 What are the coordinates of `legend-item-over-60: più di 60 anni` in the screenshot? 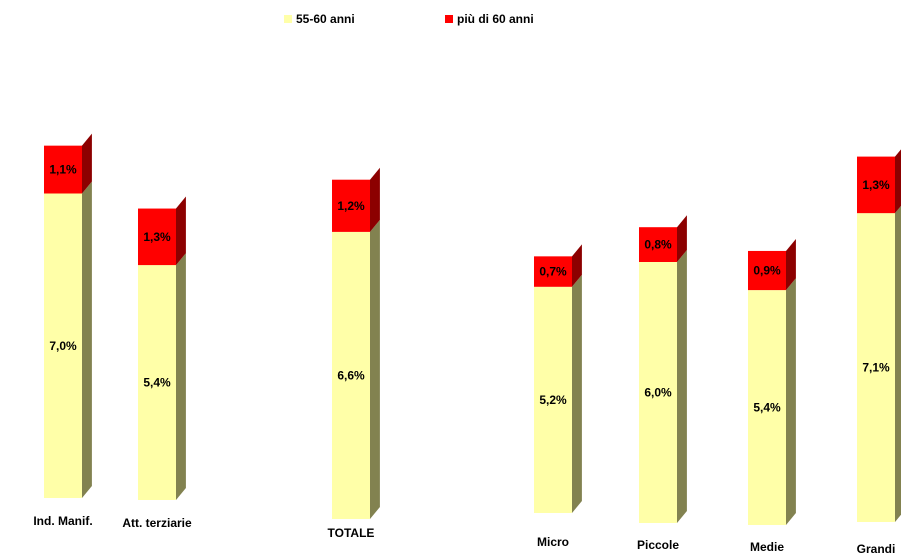 It's located at (489, 19).